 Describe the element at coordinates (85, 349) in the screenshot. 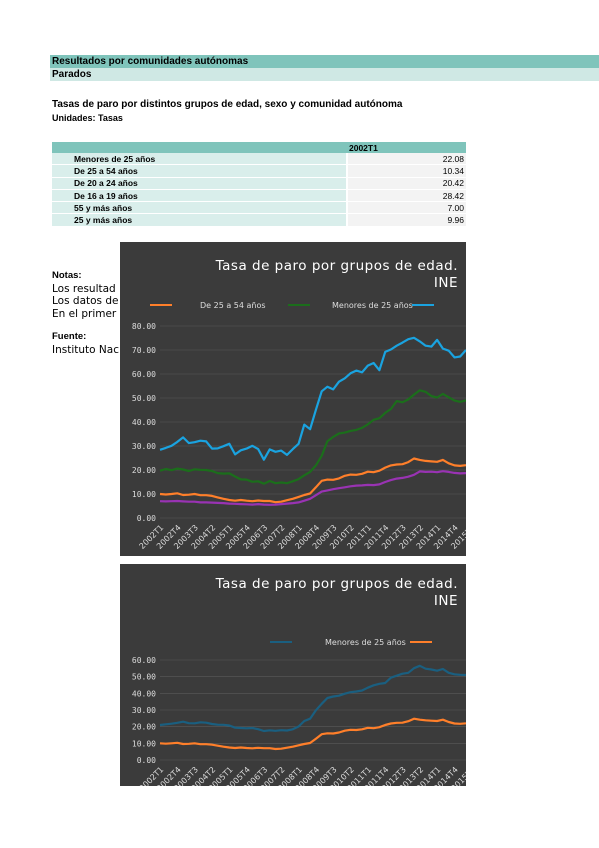

I see `source-text: Instituto Nac` at that location.